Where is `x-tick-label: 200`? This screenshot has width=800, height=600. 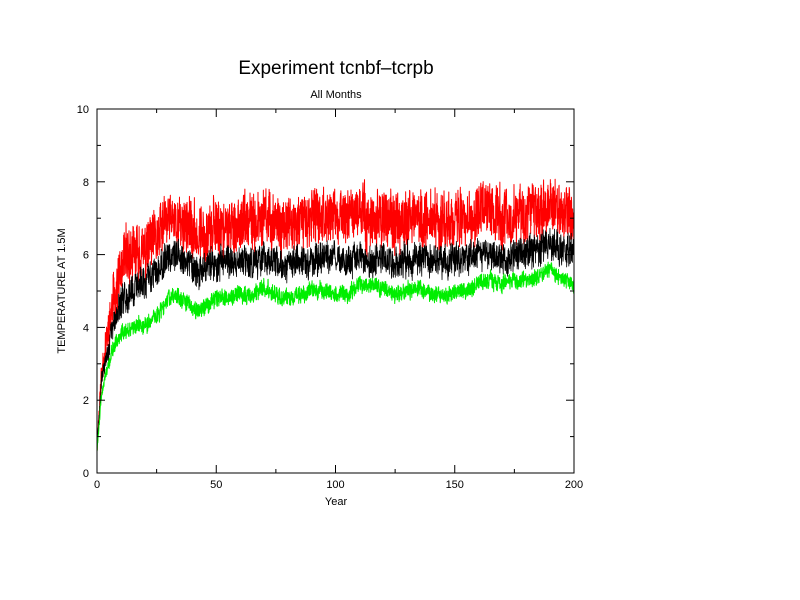 x-tick-label: 200 is located at coordinates (574, 485).